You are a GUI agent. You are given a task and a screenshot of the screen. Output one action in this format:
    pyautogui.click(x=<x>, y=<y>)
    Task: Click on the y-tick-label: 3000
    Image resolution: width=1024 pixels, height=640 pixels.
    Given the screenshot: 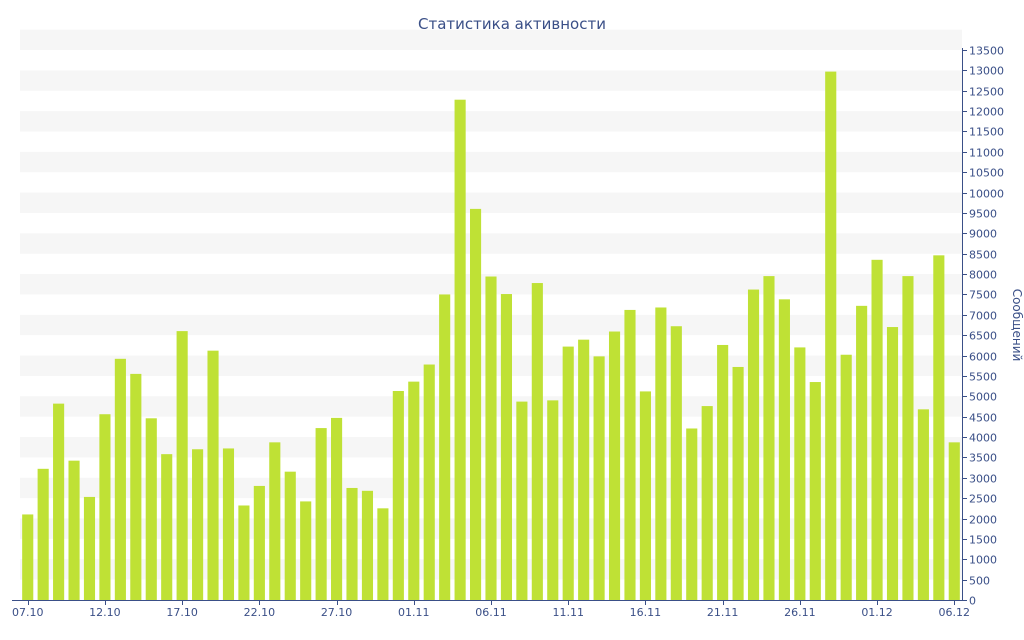 What is the action you would take?
    pyautogui.click(x=983, y=479)
    